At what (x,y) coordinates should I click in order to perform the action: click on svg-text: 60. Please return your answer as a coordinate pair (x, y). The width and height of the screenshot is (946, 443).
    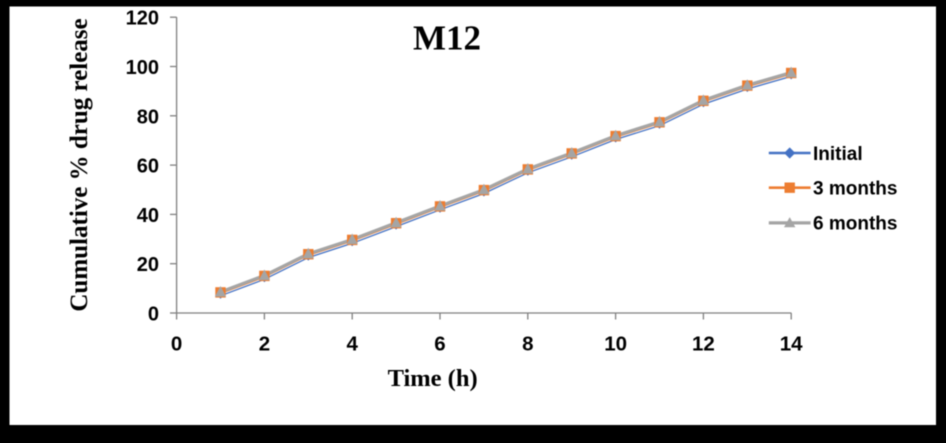
    Looking at the image, I should click on (148, 167).